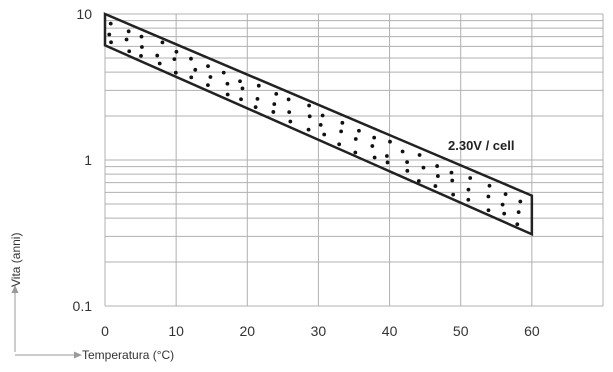 This screenshot has height=372, width=613. What do you see at coordinates (461, 331) in the screenshot?
I see `x-tick-label: 50` at bounding box center [461, 331].